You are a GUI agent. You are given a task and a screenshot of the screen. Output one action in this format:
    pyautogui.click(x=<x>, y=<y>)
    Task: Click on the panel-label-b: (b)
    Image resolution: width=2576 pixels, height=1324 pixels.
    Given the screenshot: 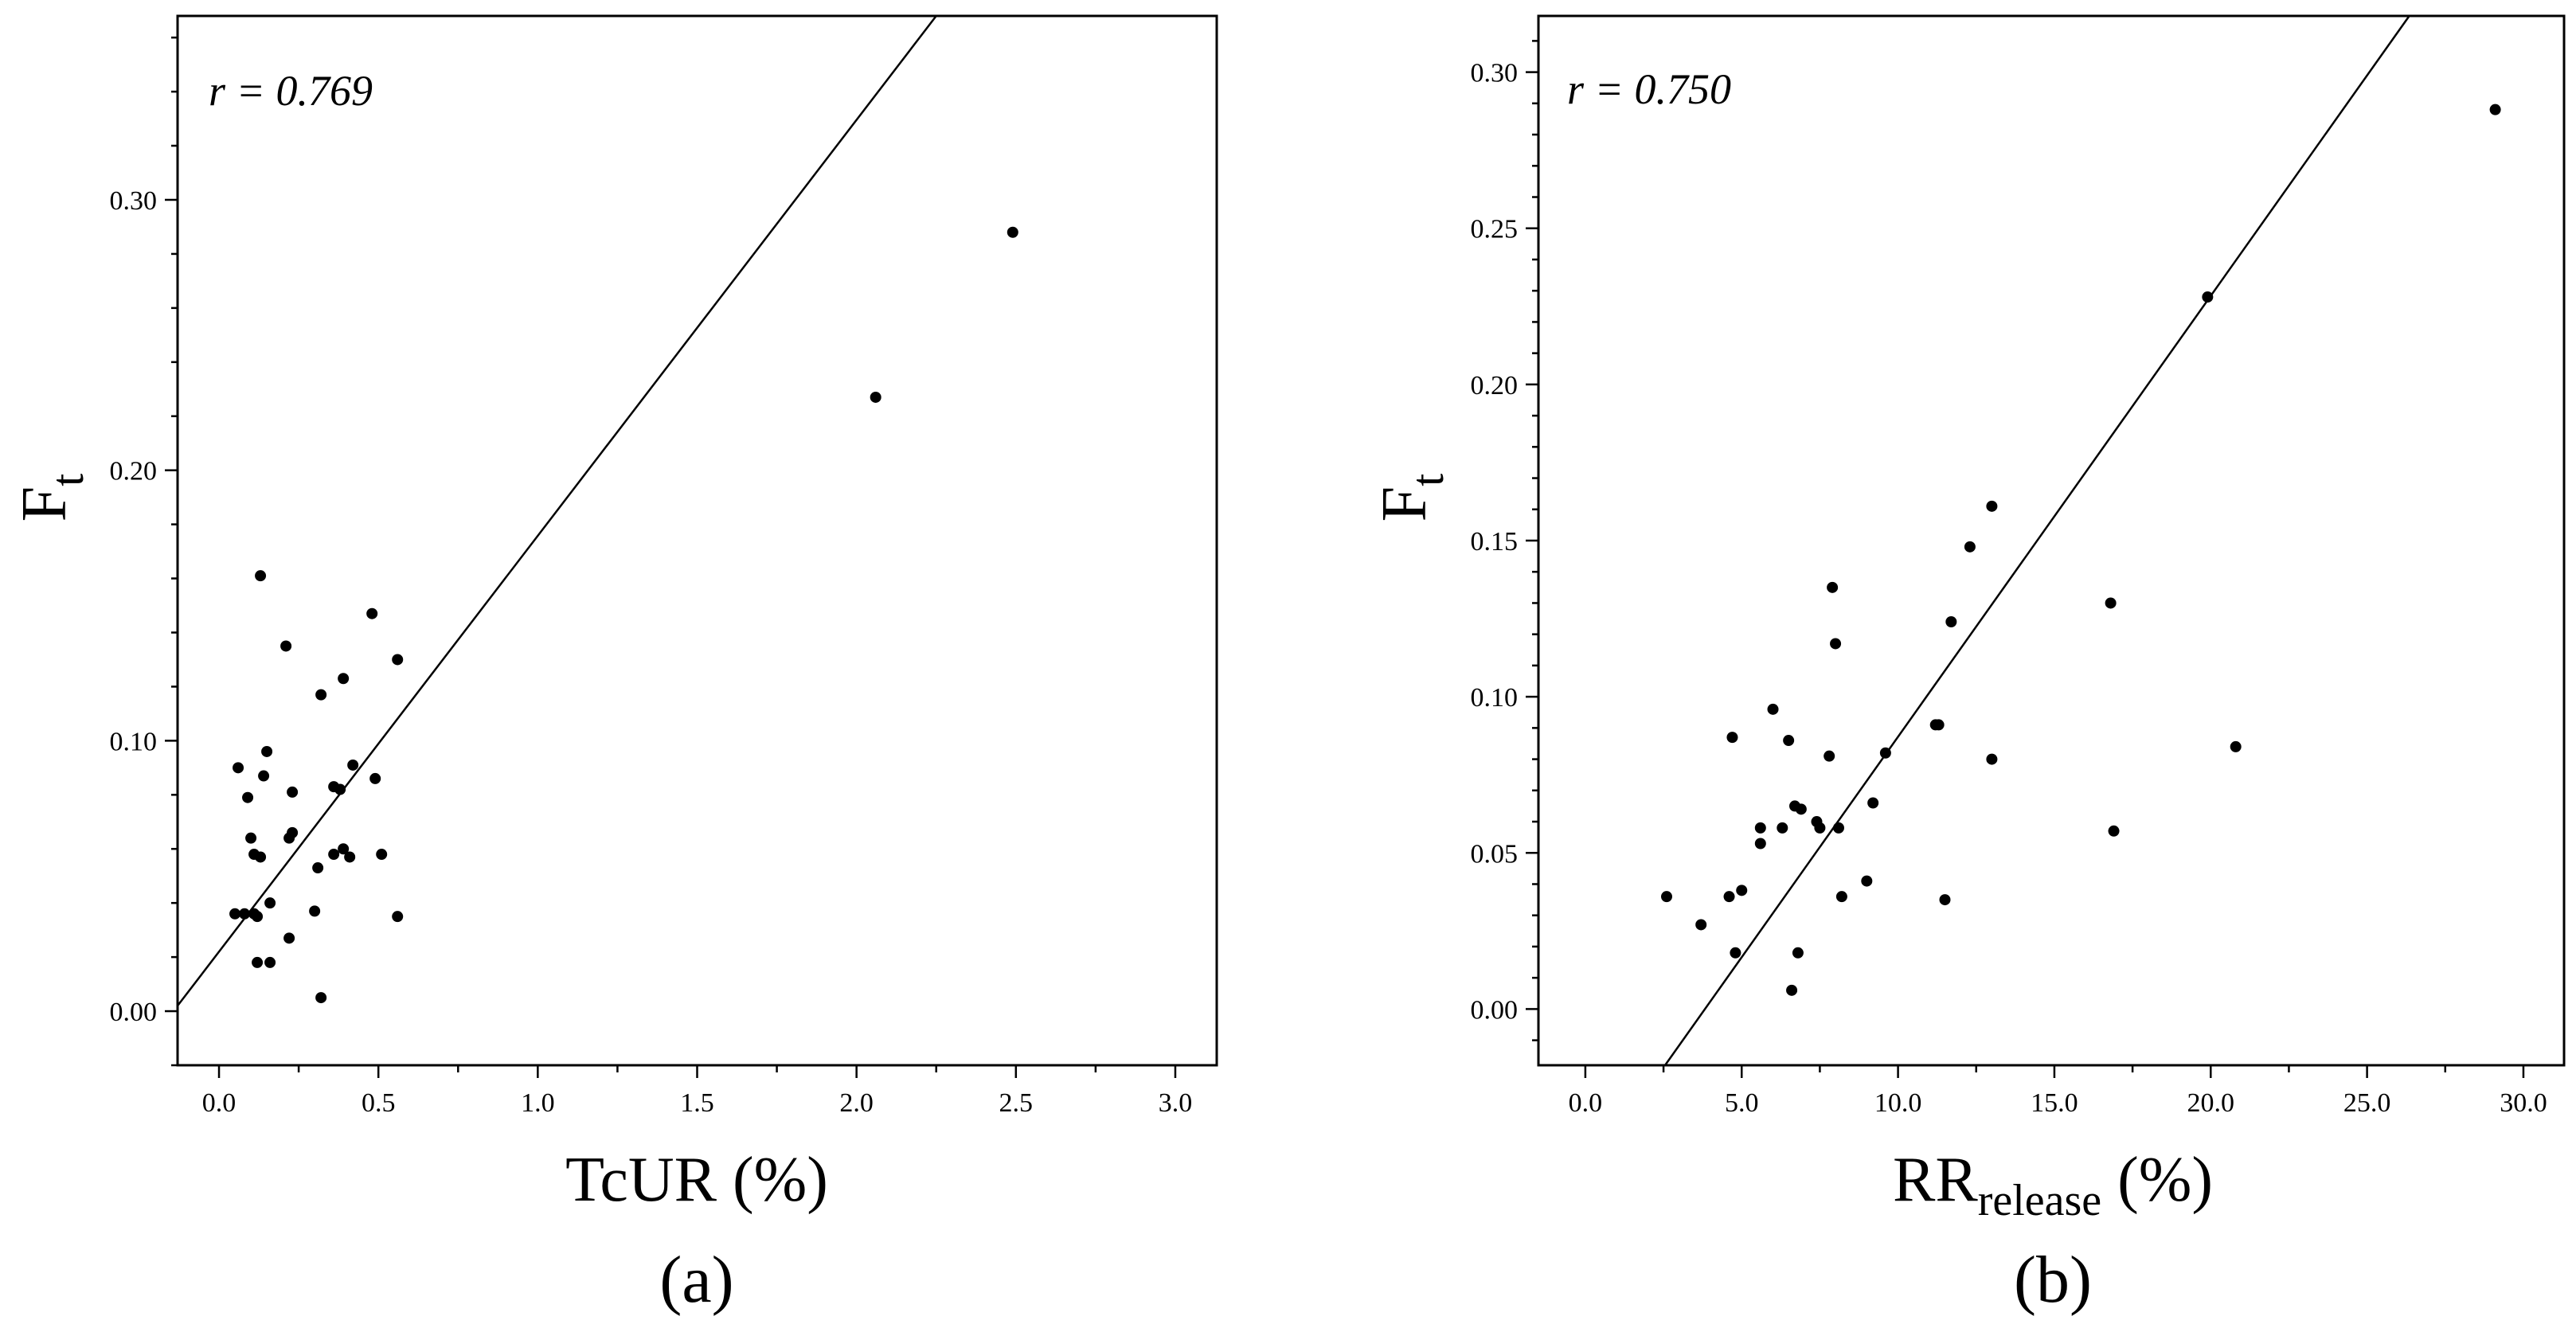 What is the action you would take?
    pyautogui.click(x=2053, y=1280)
    